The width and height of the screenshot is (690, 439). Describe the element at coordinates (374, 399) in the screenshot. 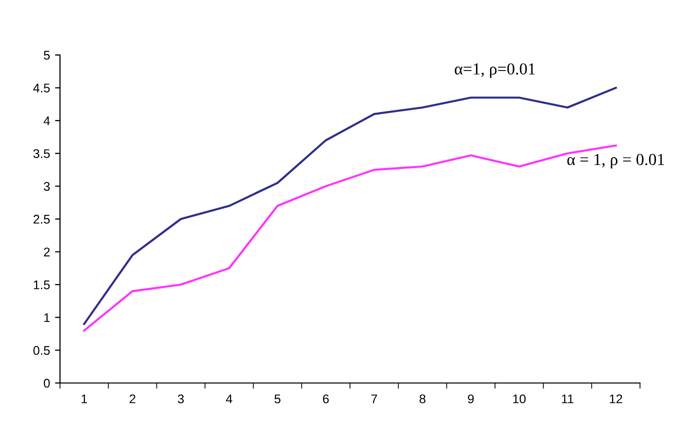

I see `x-tick-label: 7` at that location.